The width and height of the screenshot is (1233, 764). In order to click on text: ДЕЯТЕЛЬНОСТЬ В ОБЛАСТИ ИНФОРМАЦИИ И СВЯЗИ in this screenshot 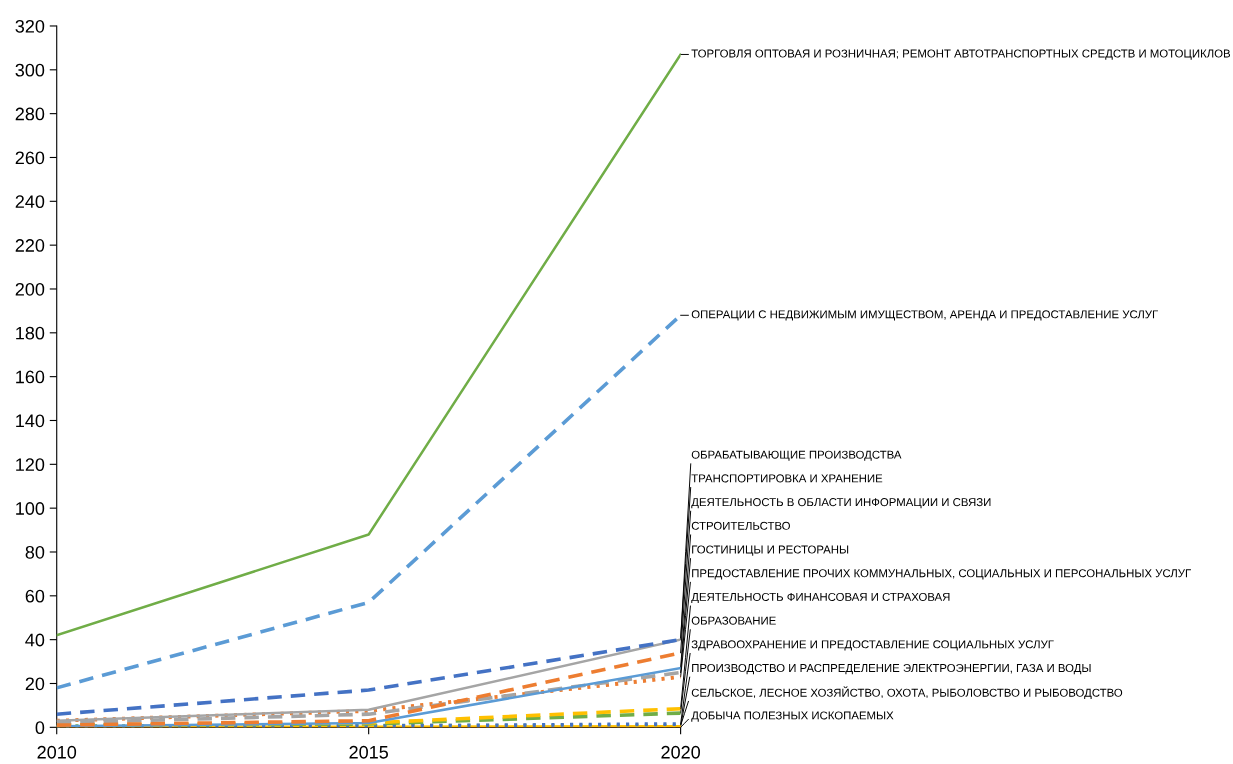, I will do `click(841, 503)`.